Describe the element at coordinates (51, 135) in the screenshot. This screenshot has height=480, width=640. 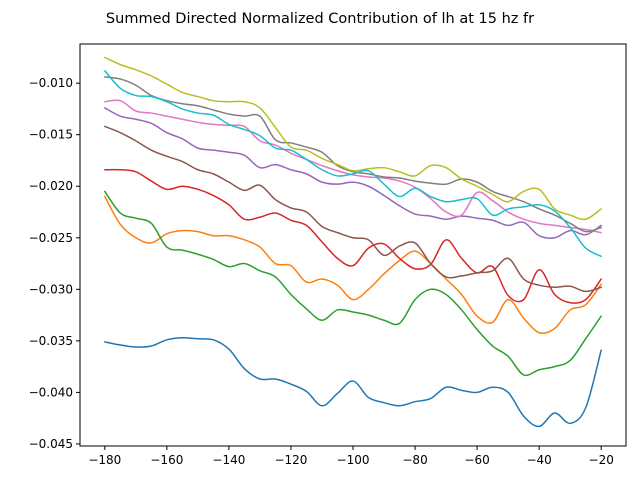
I see `y-tick-label: −0.015` at that location.